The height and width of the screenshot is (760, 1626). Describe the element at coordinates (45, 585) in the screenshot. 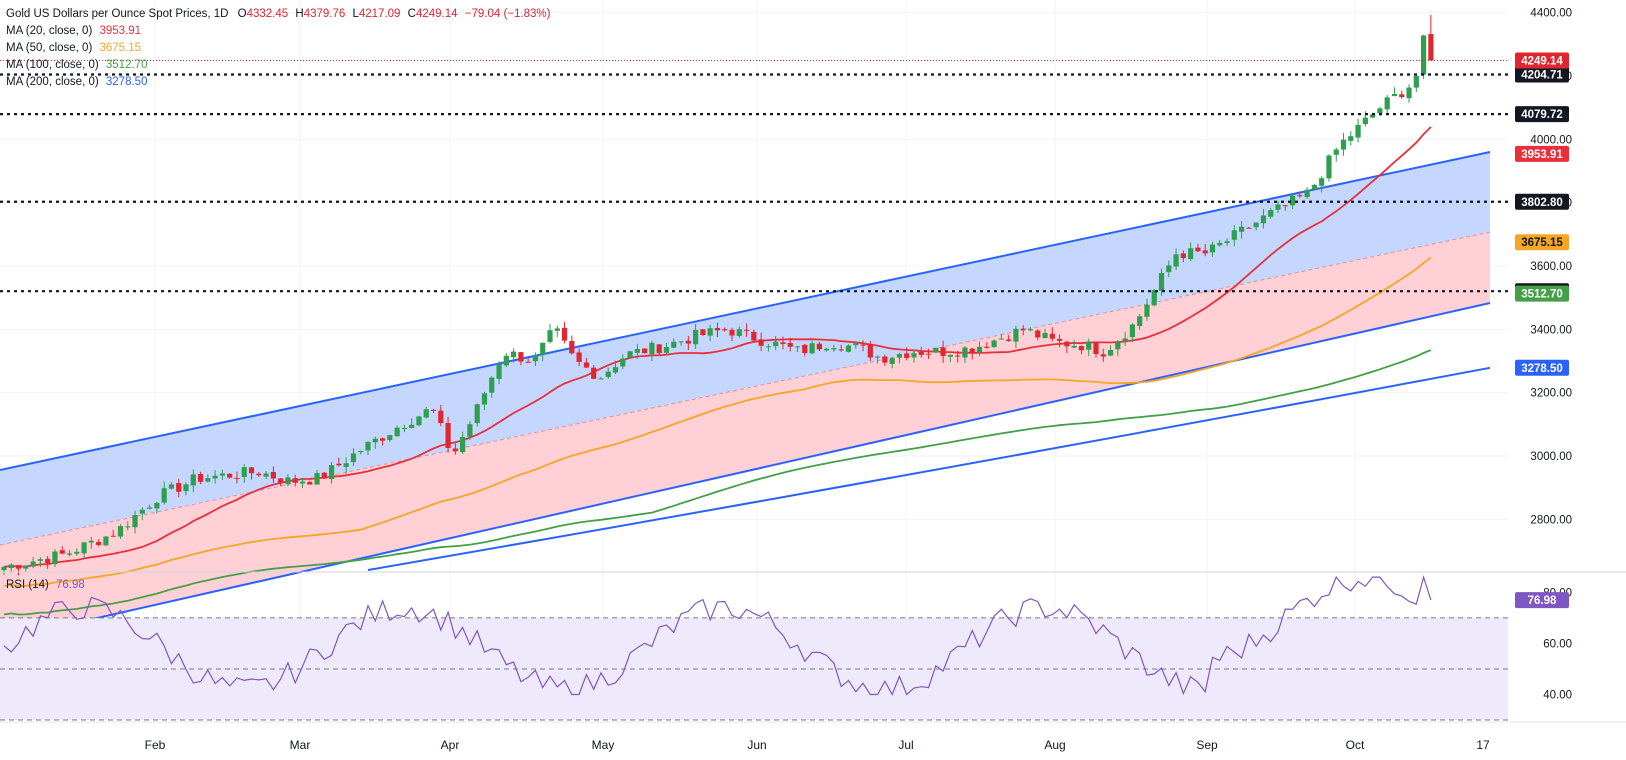

I see `rsi-legend: RSI (14) 76.98` at that location.